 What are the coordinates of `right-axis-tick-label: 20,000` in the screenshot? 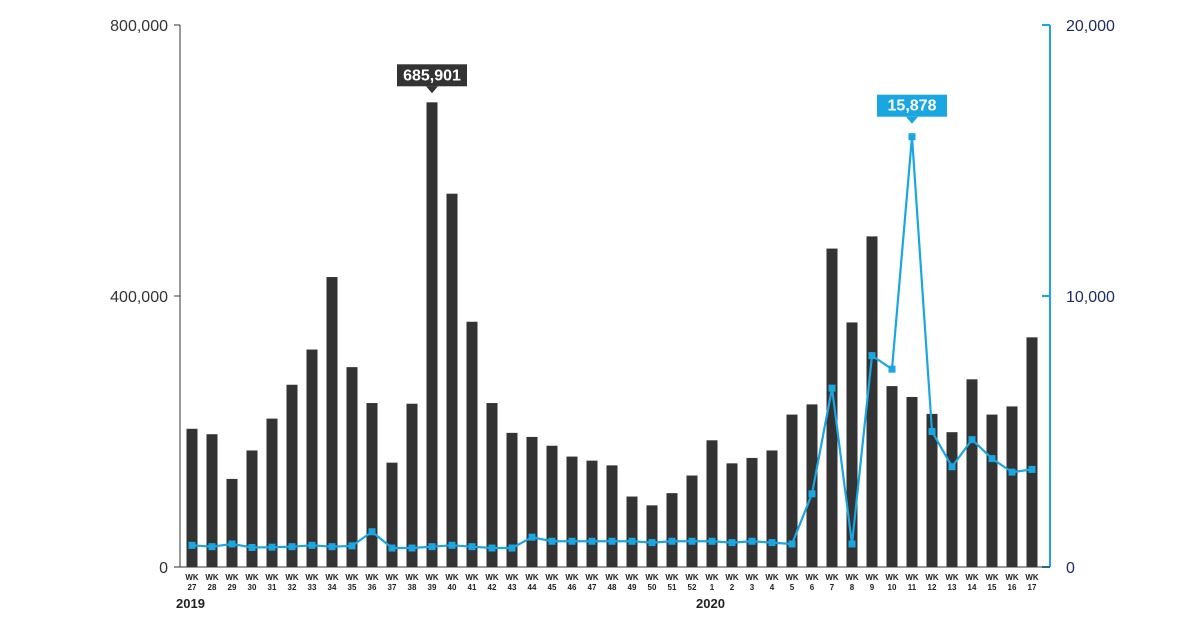 It's located at (1090, 26).